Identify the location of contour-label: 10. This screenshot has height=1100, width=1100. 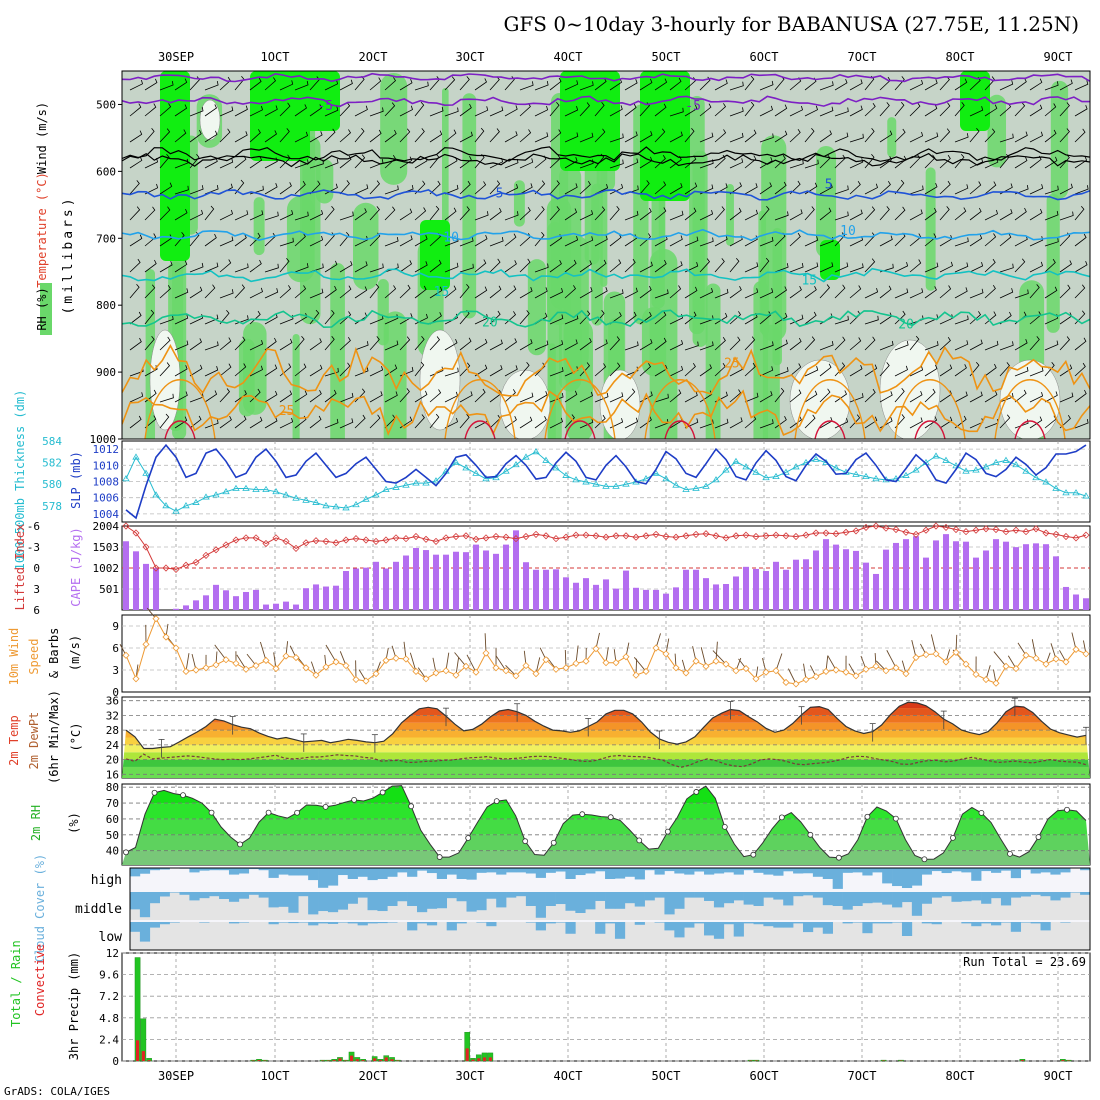
(451, 238).